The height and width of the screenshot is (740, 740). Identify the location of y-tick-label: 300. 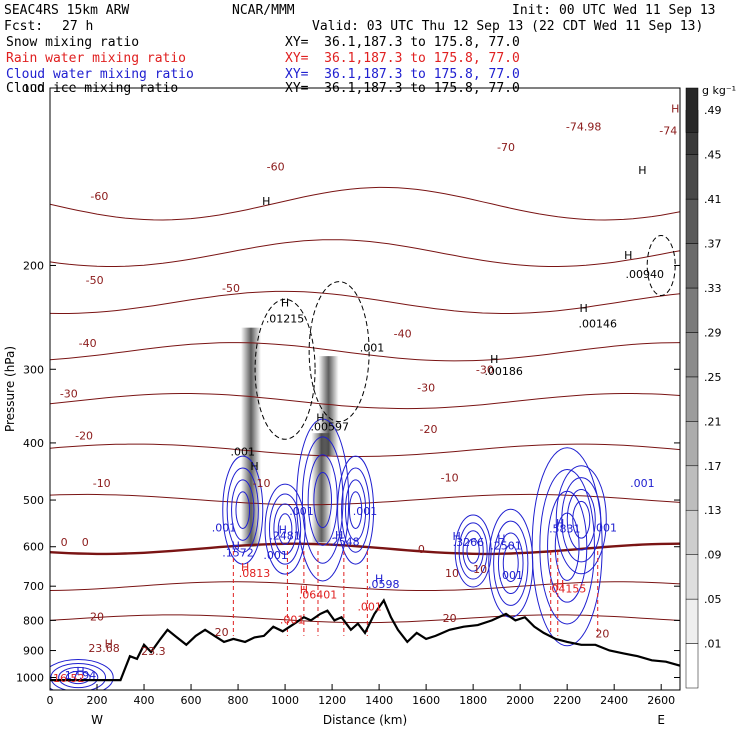
(33, 369).